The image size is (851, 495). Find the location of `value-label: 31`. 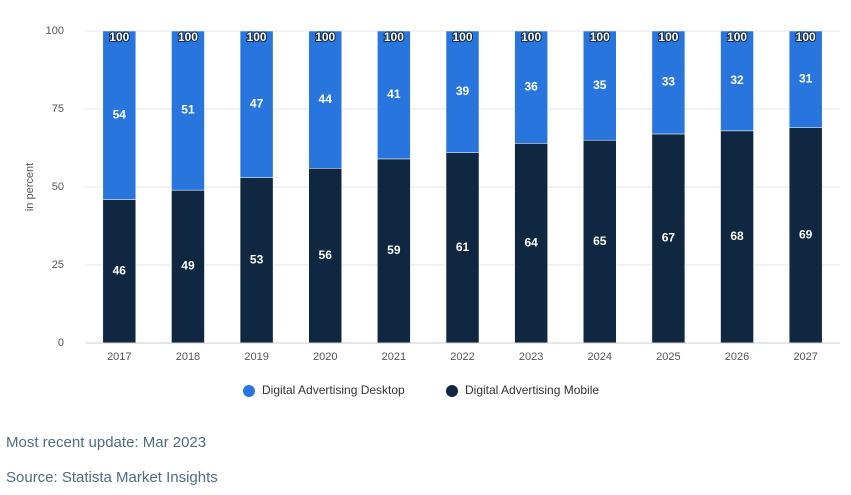

value-label: 31 is located at coordinates (806, 79).